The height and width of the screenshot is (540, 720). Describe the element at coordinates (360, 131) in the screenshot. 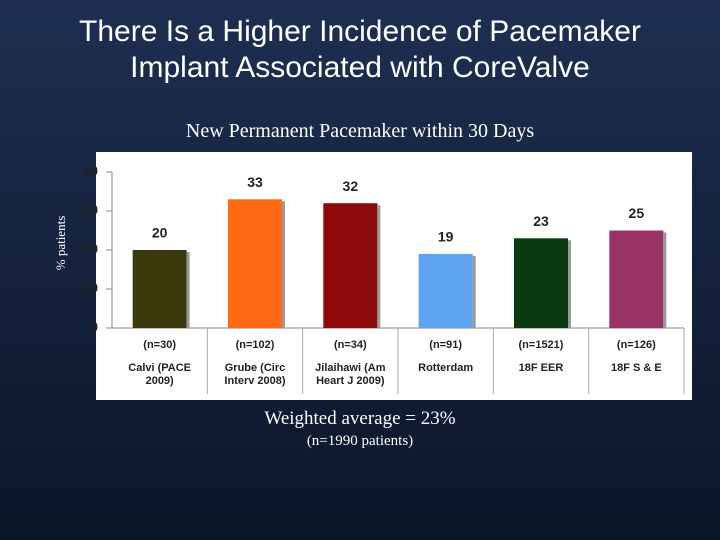

I see `chart-title: New Permanent Pacemaker within 30 Days` at that location.